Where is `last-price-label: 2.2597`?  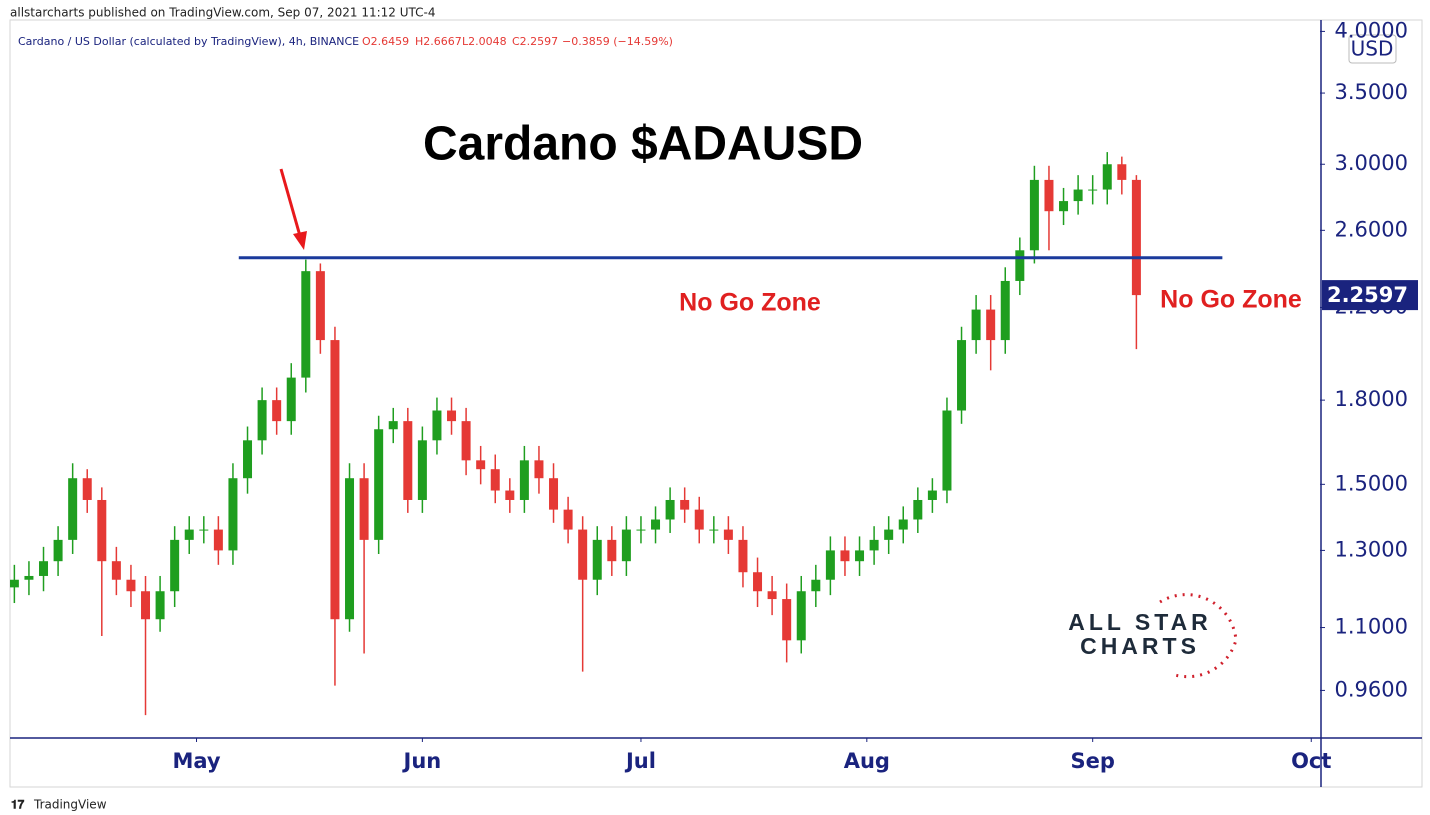
last-price-label: 2.2597 is located at coordinates (1367, 295).